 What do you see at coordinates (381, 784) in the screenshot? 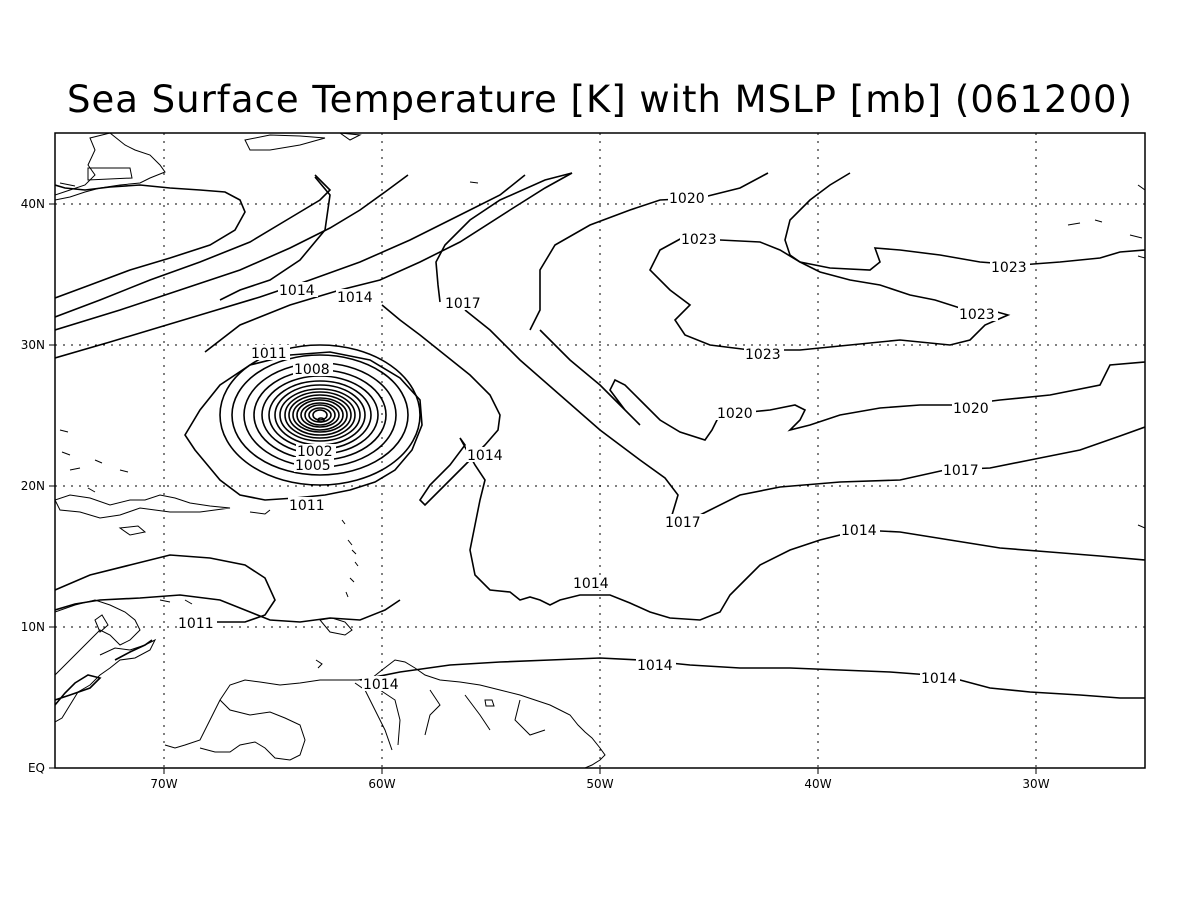
I see `lon-tick-label: 60W` at bounding box center [381, 784].